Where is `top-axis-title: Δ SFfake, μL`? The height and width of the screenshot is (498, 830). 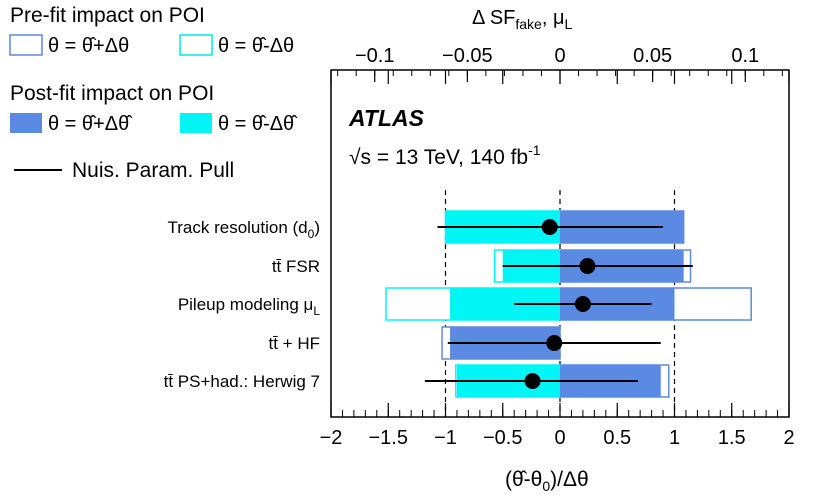 top-axis-title: Δ SFfake, μL is located at coordinates (522, 19).